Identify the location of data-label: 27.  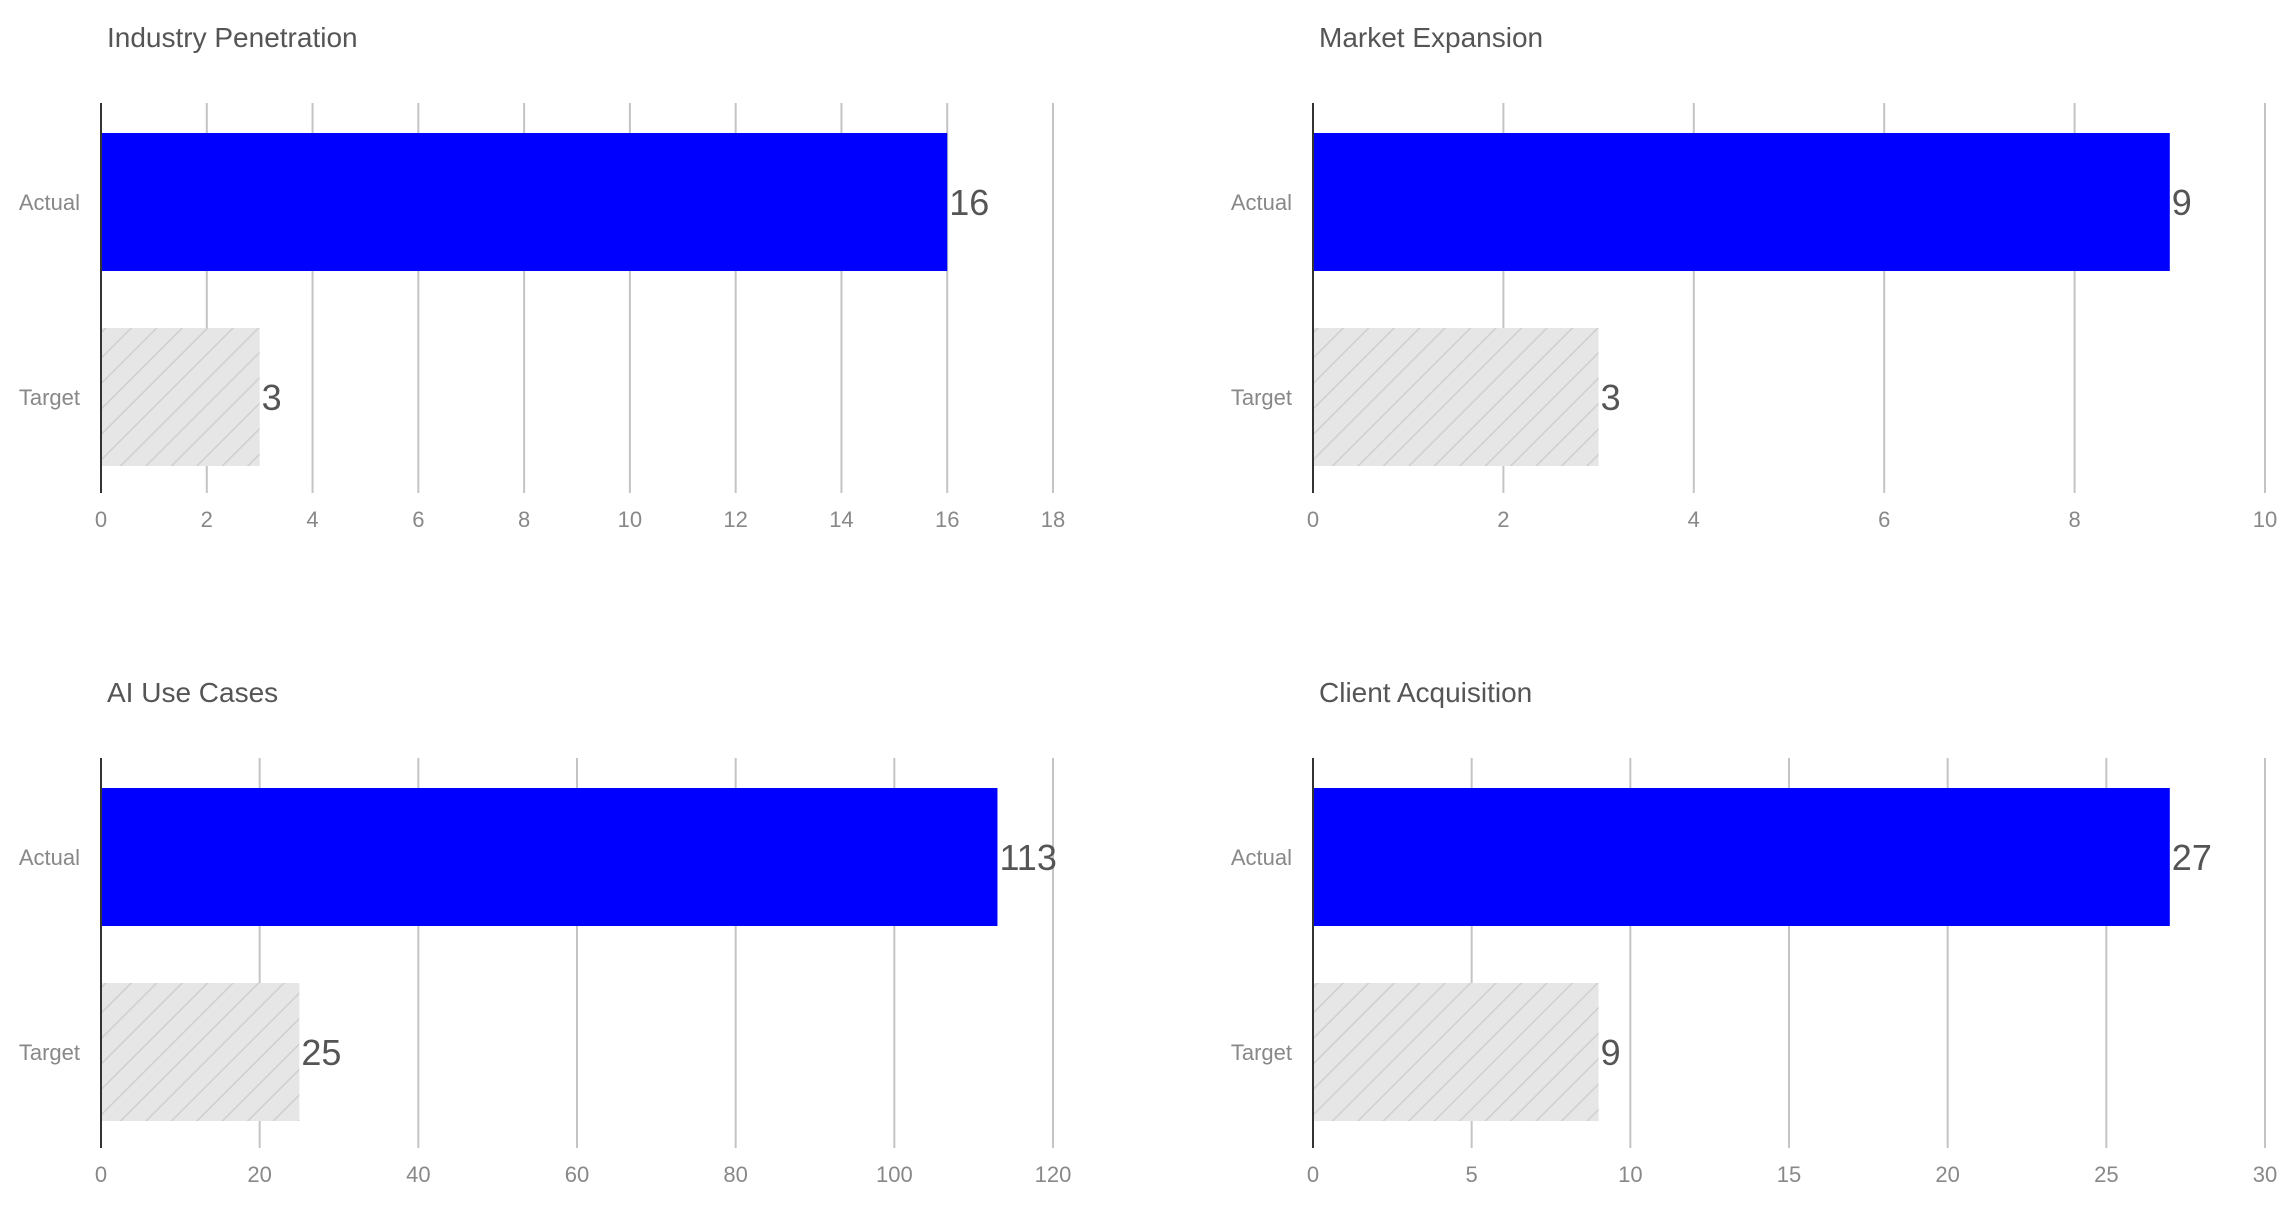
(2192, 857).